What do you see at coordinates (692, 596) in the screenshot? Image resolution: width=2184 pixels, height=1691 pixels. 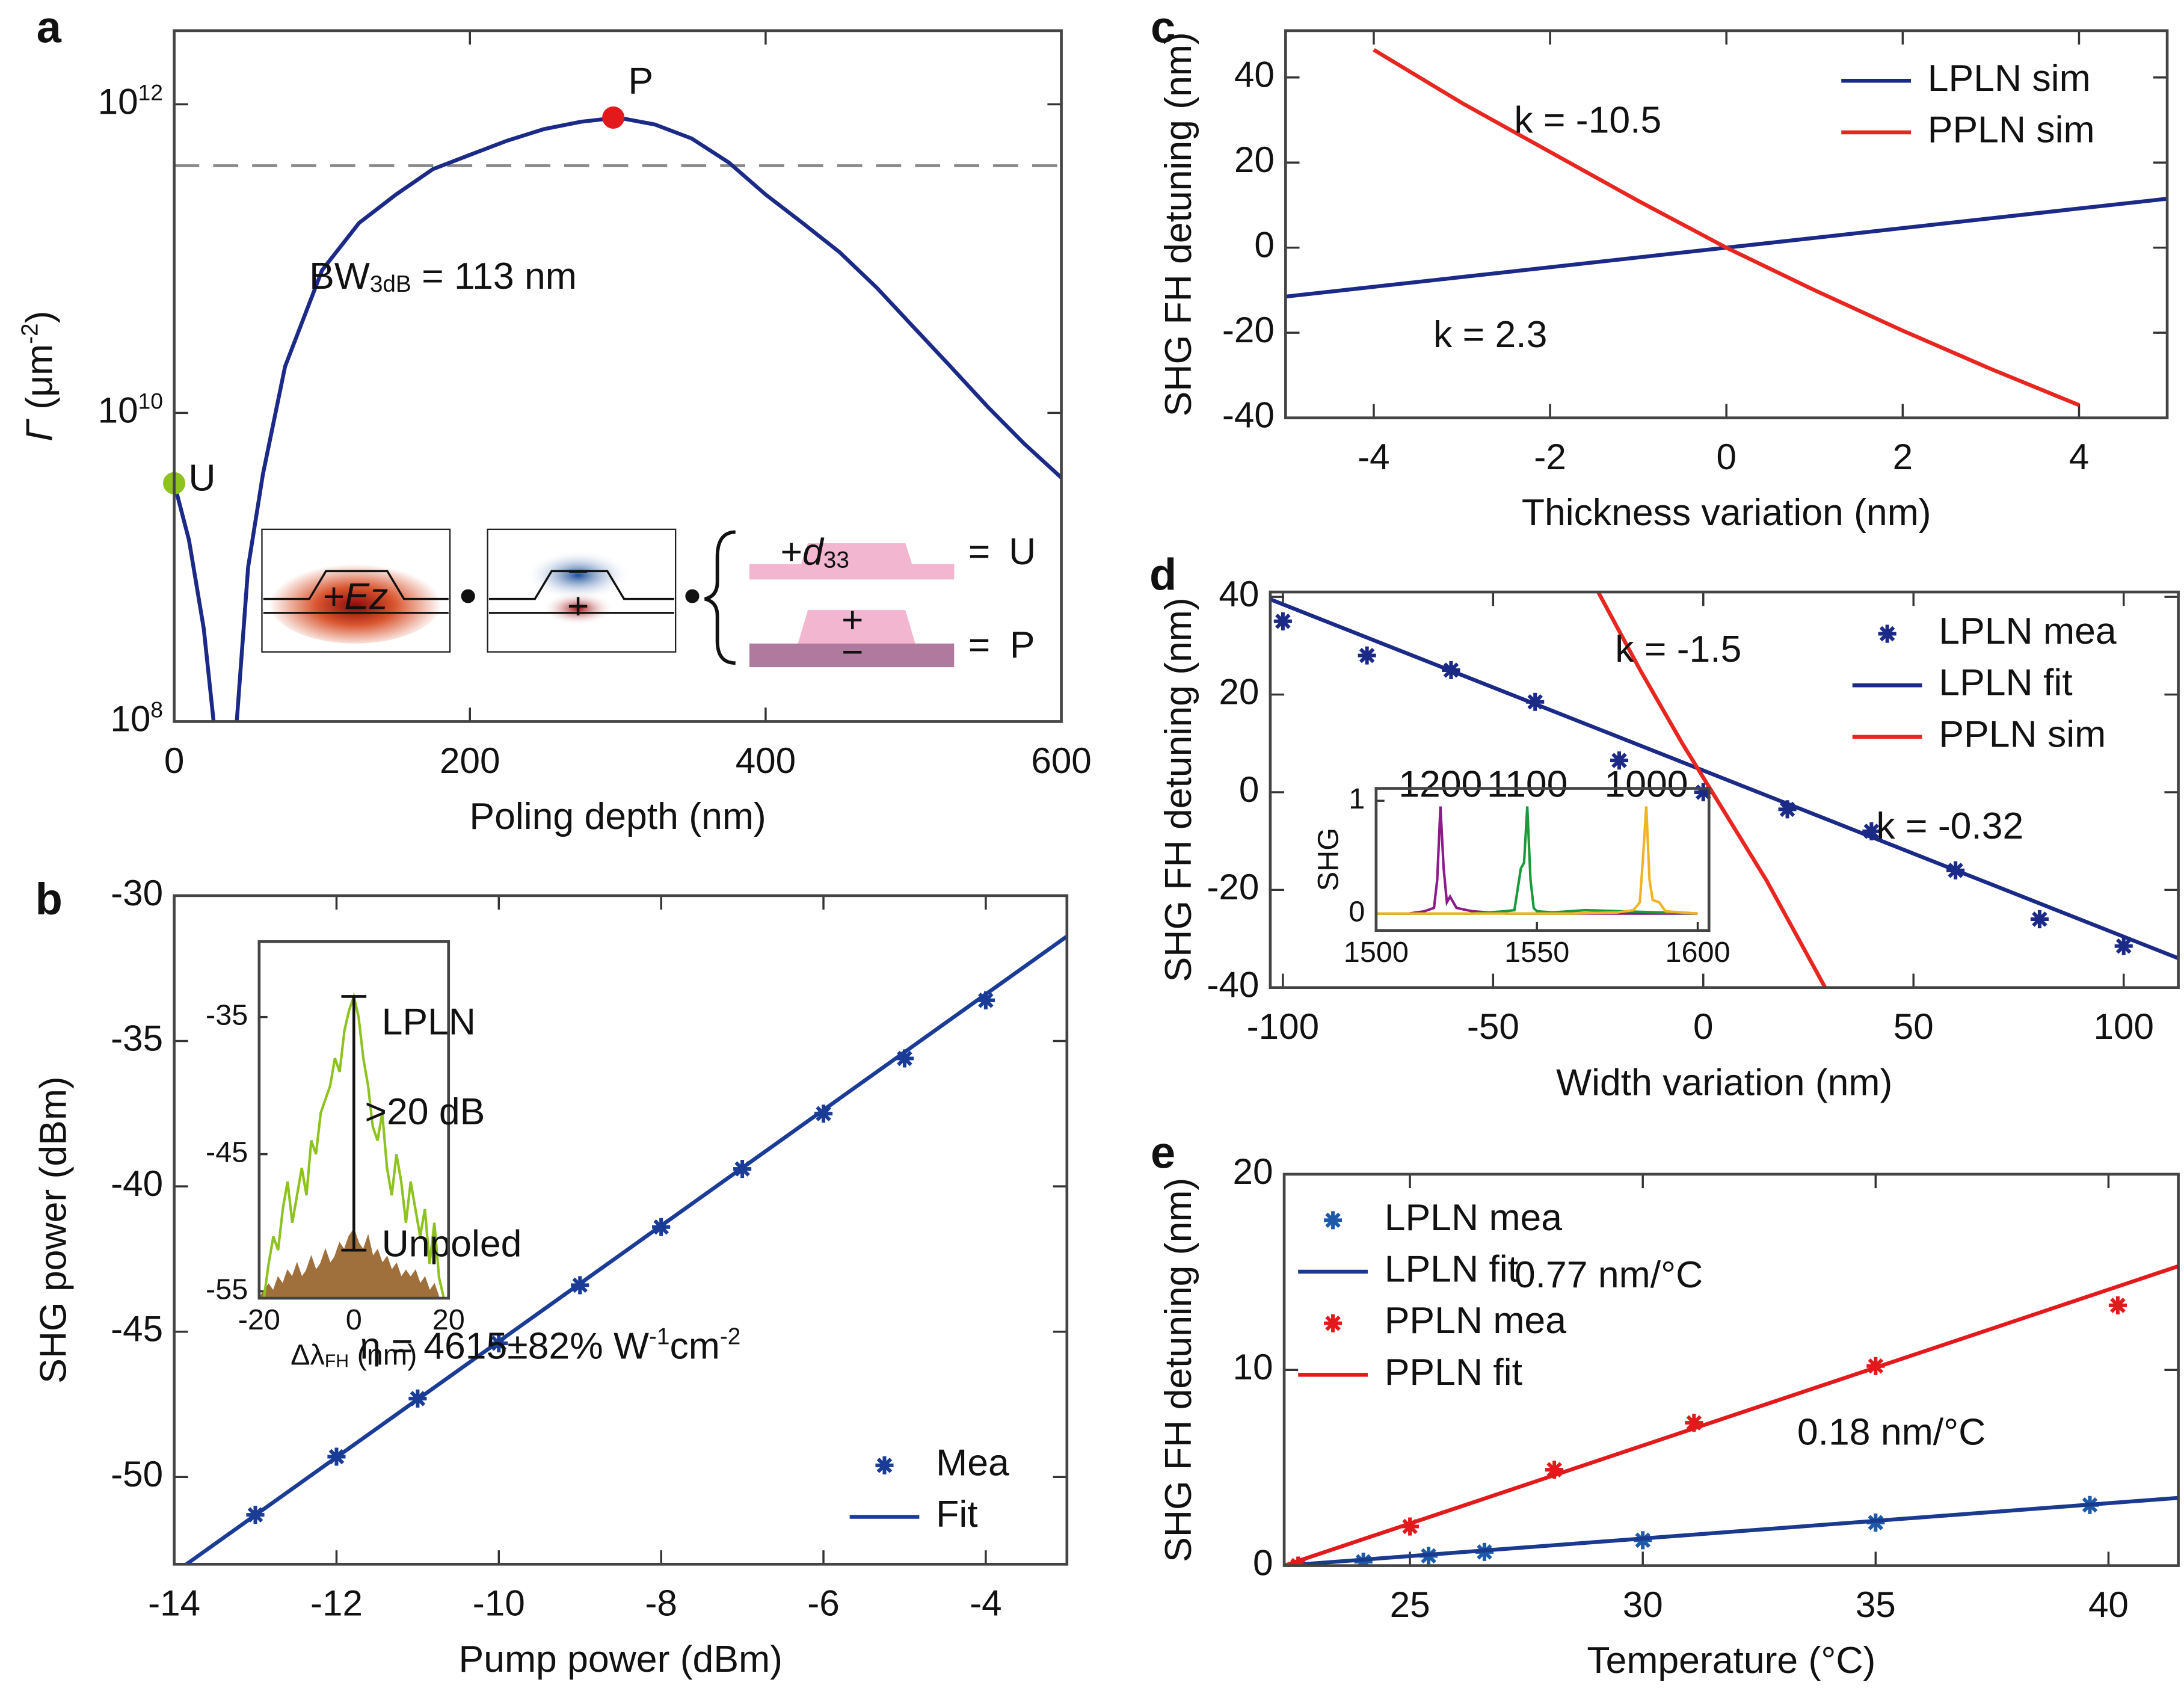 I see `dot` at bounding box center [692, 596].